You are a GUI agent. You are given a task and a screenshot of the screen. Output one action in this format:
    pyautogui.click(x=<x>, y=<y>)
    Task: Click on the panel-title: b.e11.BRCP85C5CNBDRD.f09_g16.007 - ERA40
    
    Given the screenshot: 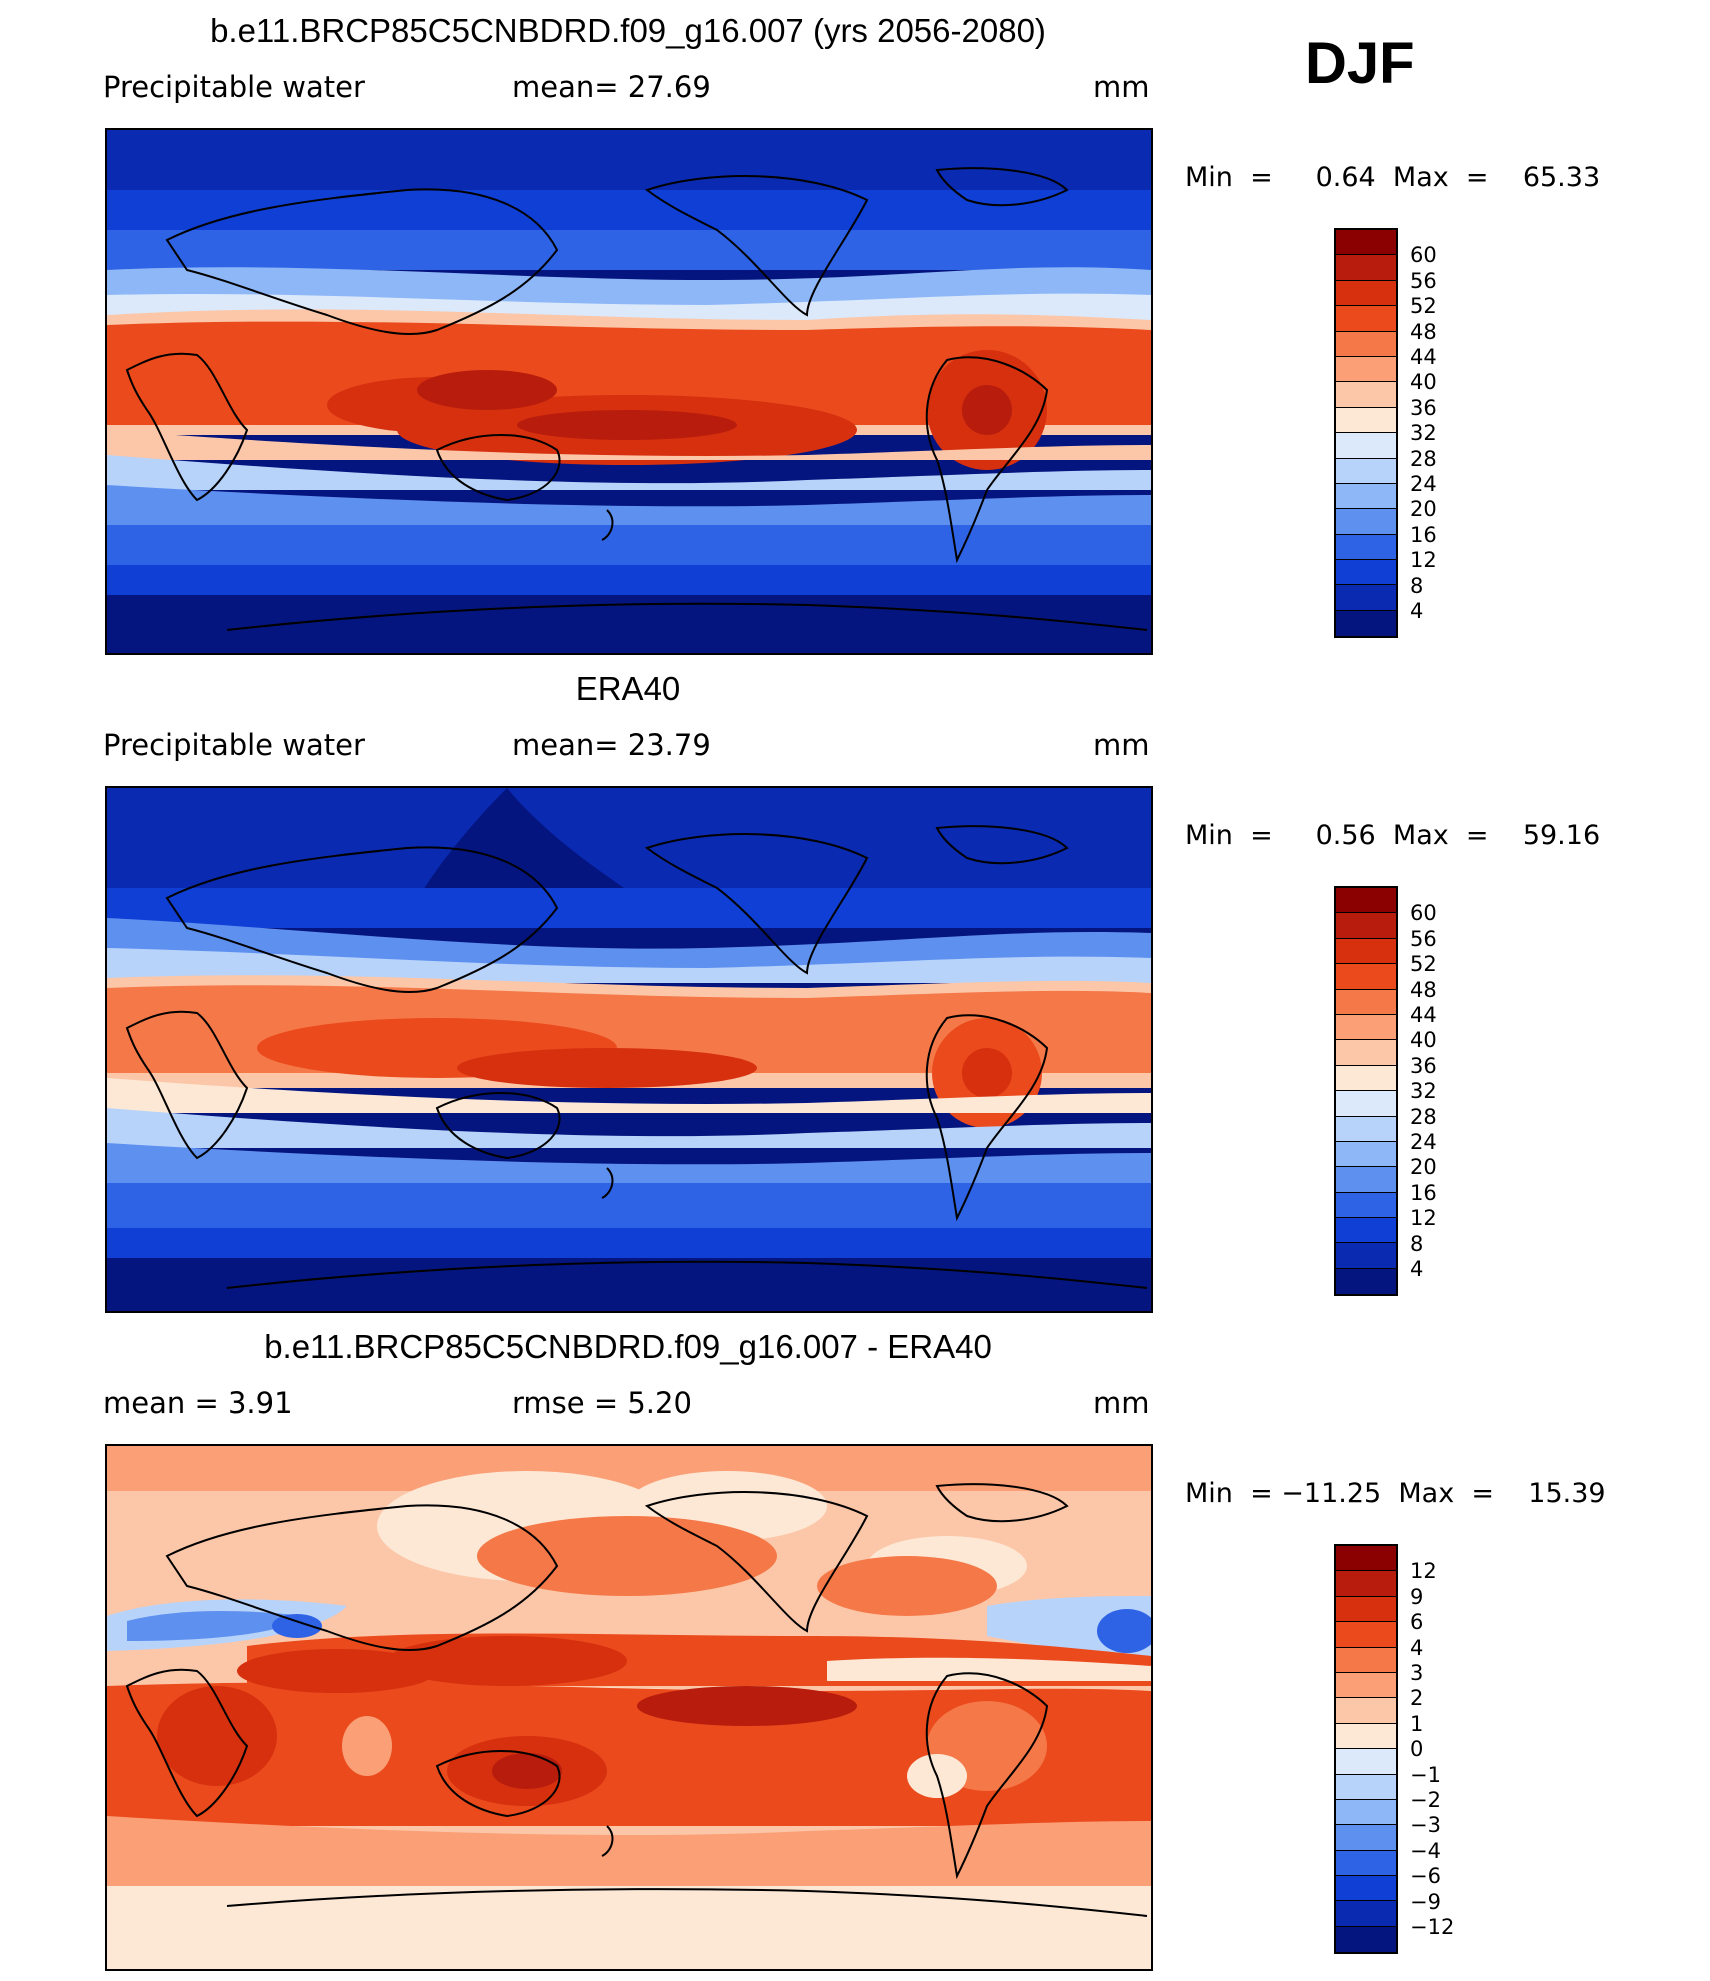 What is the action you would take?
    pyautogui.click(x=628, y=1346)
    